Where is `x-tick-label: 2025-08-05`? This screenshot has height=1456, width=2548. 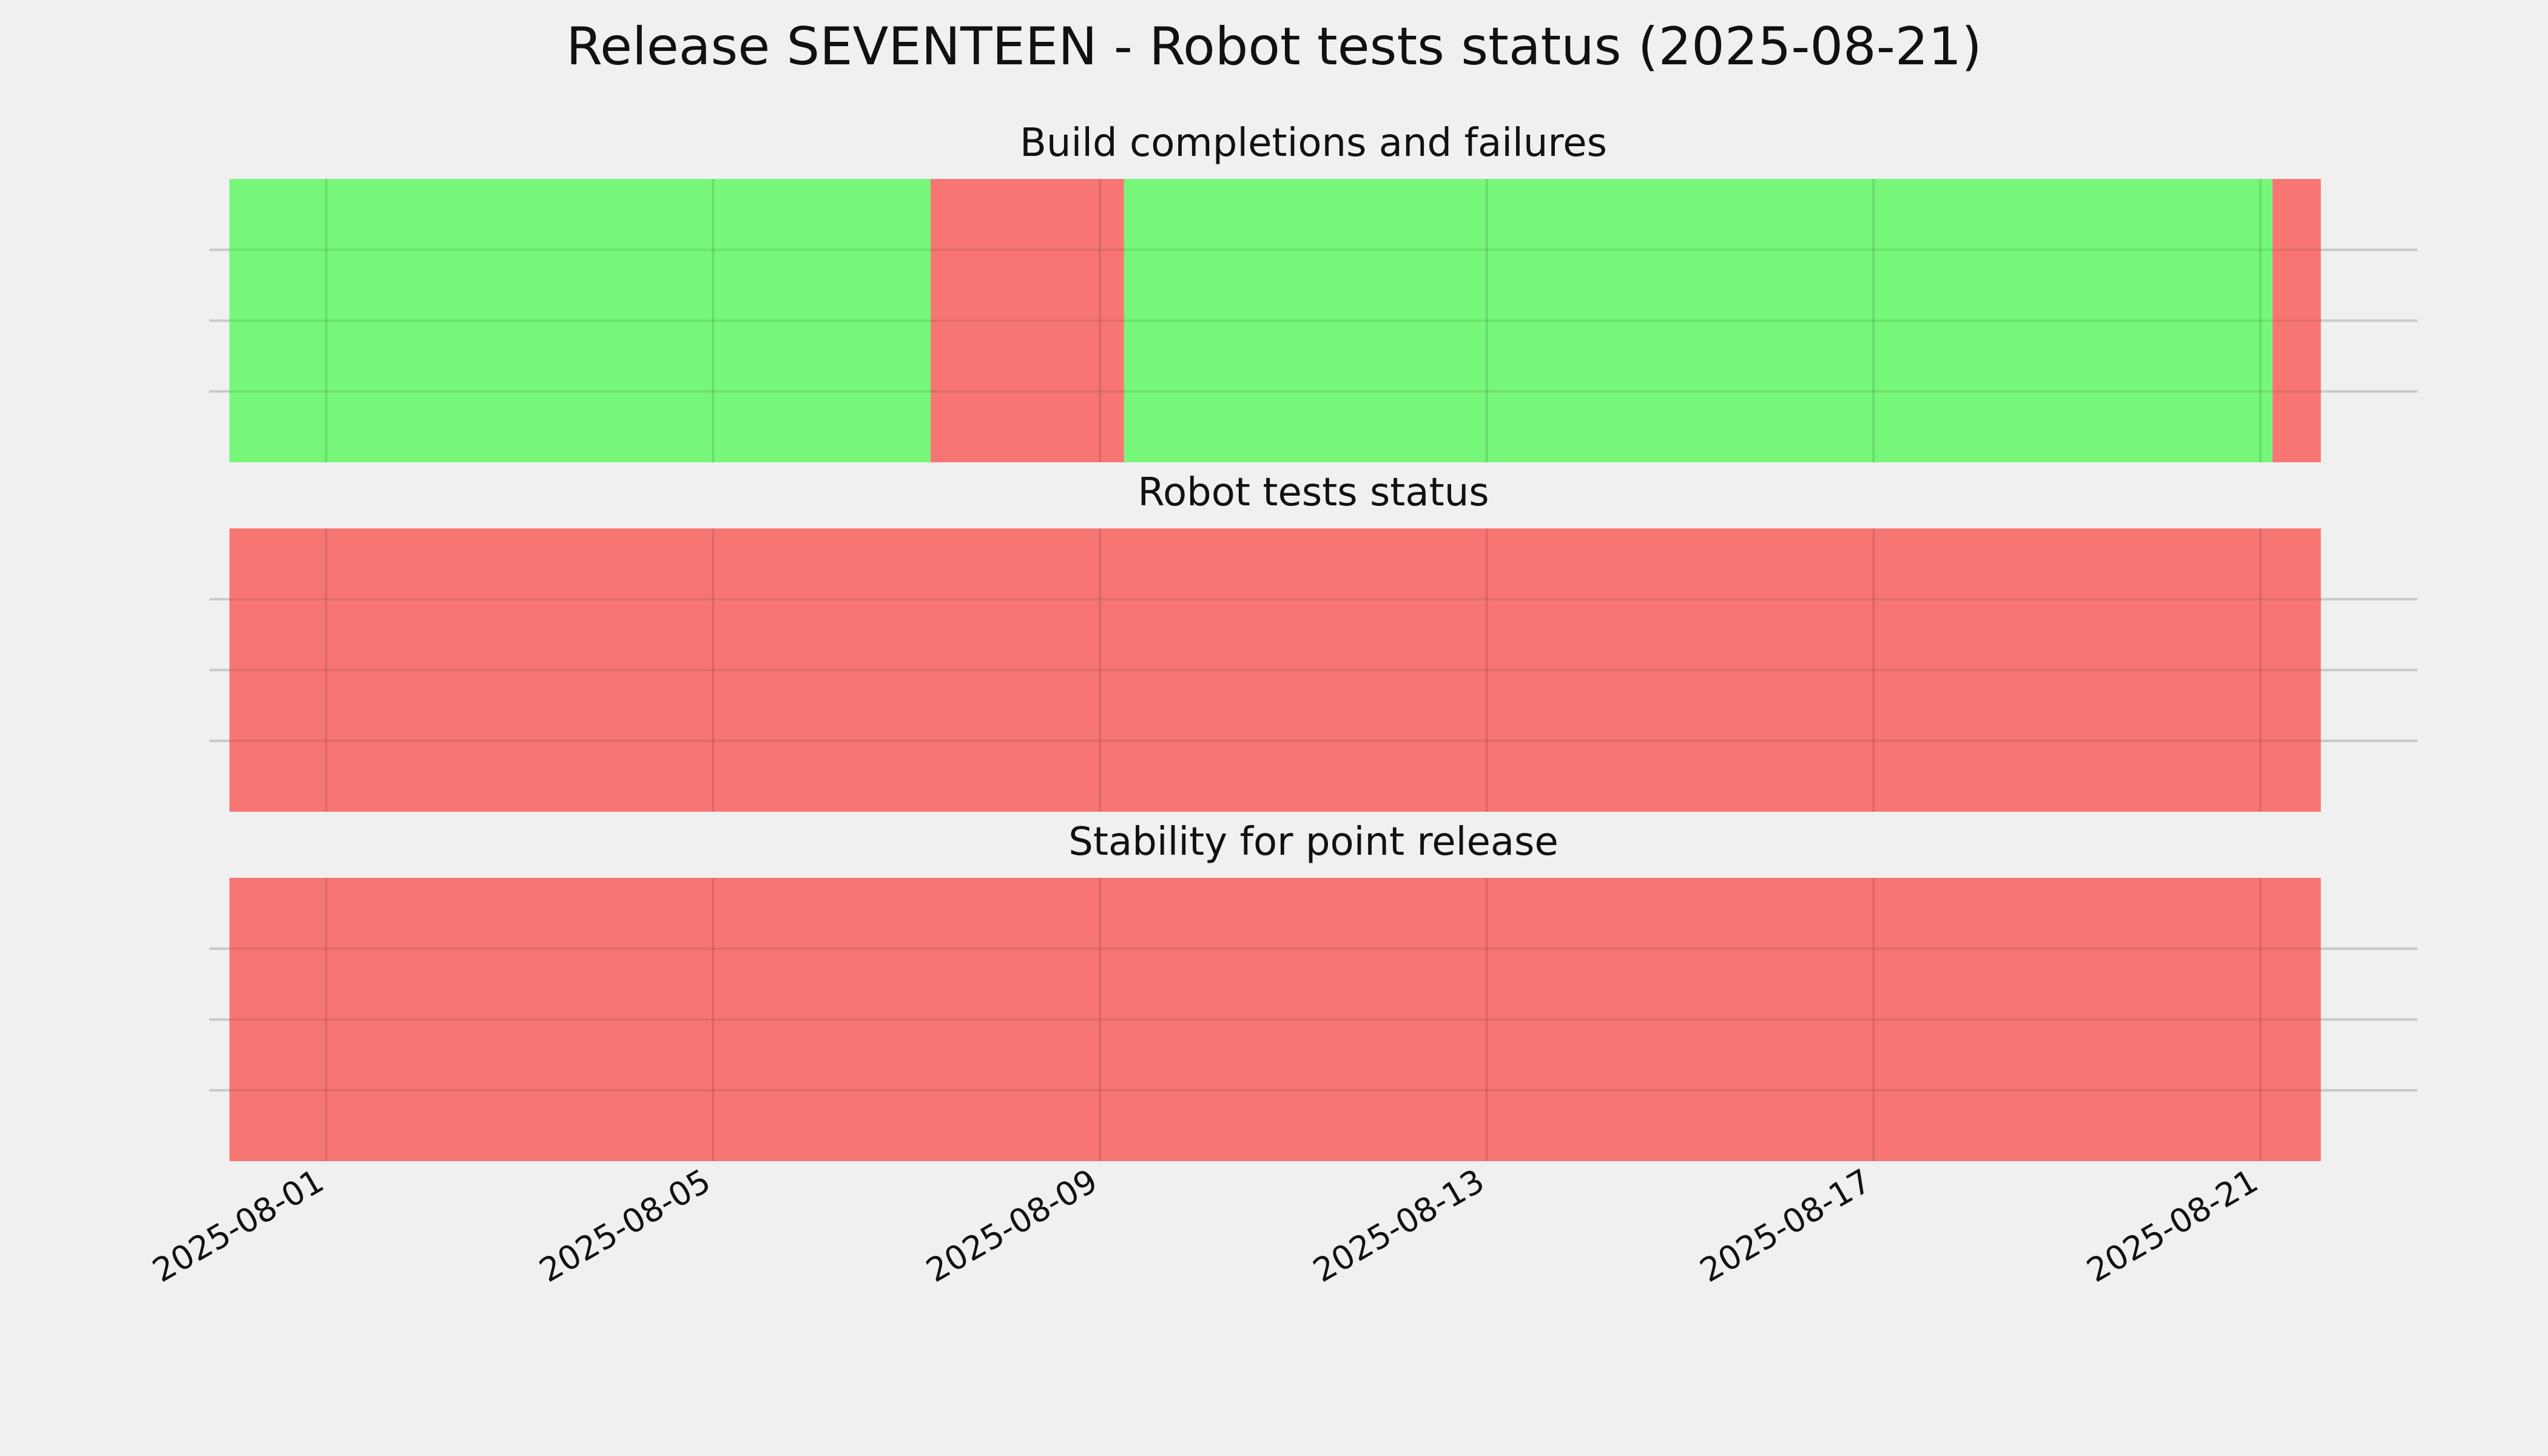
x-tick-label: 2025-08-05 is located at coordinates (625, 1226).